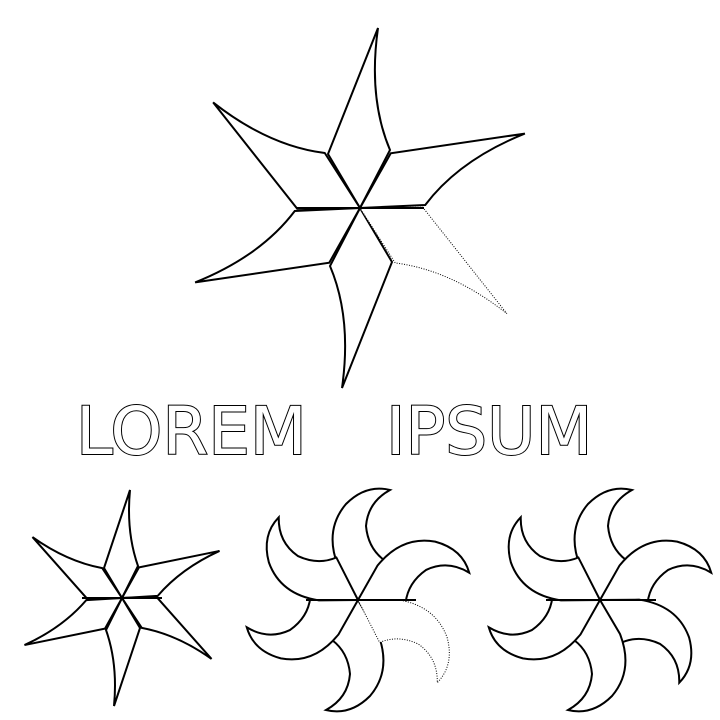  What do you see at coordinates (489, 431) in the screenshot?
I see `wordmark-ipsum: IPSUM` at bounding box center [489, 431].